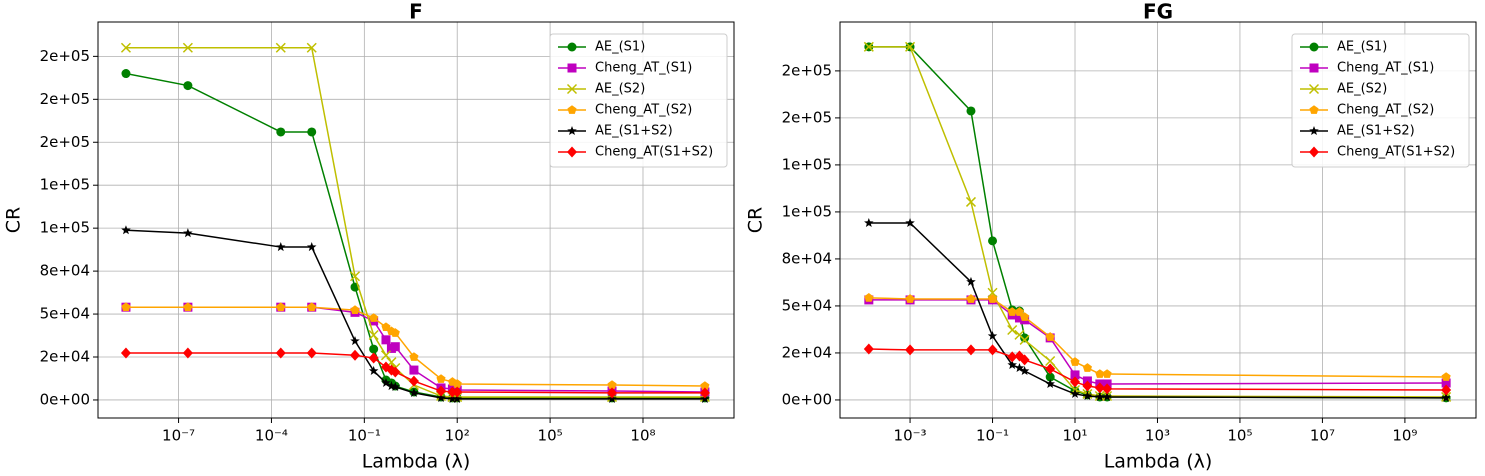 The width and height of the screenshot is (1485, 476). I want to click on chart-title: F, so click(416, 12).